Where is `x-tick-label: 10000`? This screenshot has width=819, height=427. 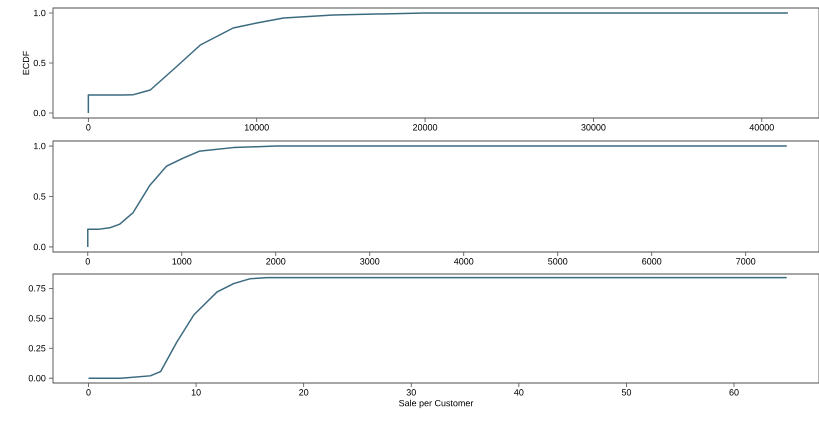 x-tick-label: 10000 is located at coordinates (256, 127).